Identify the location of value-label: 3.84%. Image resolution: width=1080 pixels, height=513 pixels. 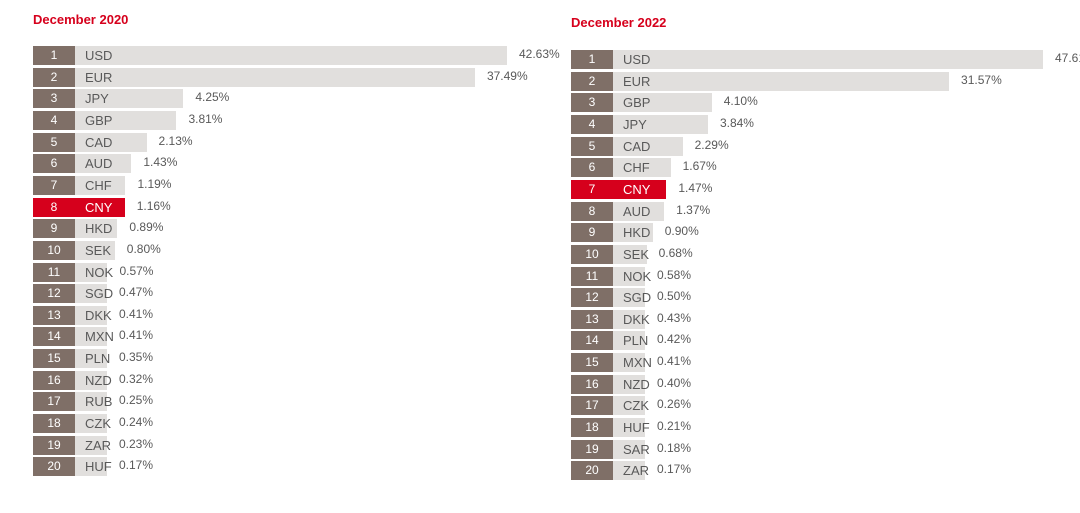
(736, 122).